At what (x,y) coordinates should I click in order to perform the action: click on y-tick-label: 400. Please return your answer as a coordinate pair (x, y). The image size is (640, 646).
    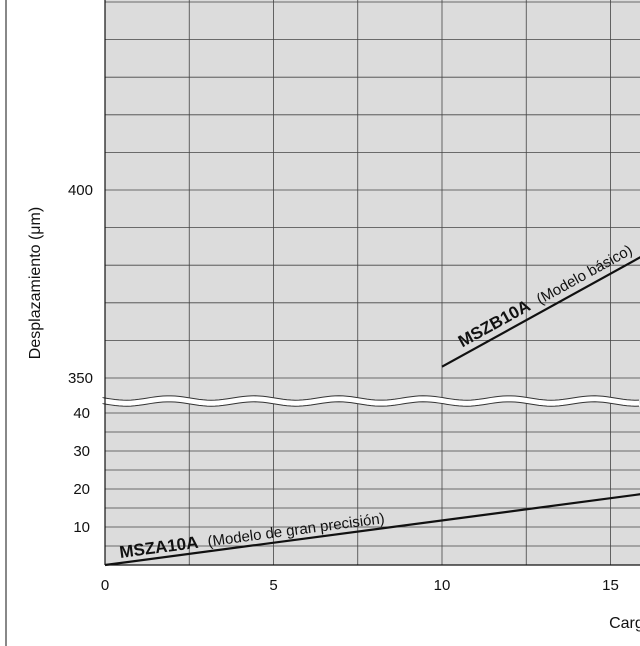
    Looking at the image, I should click on (80, 190).